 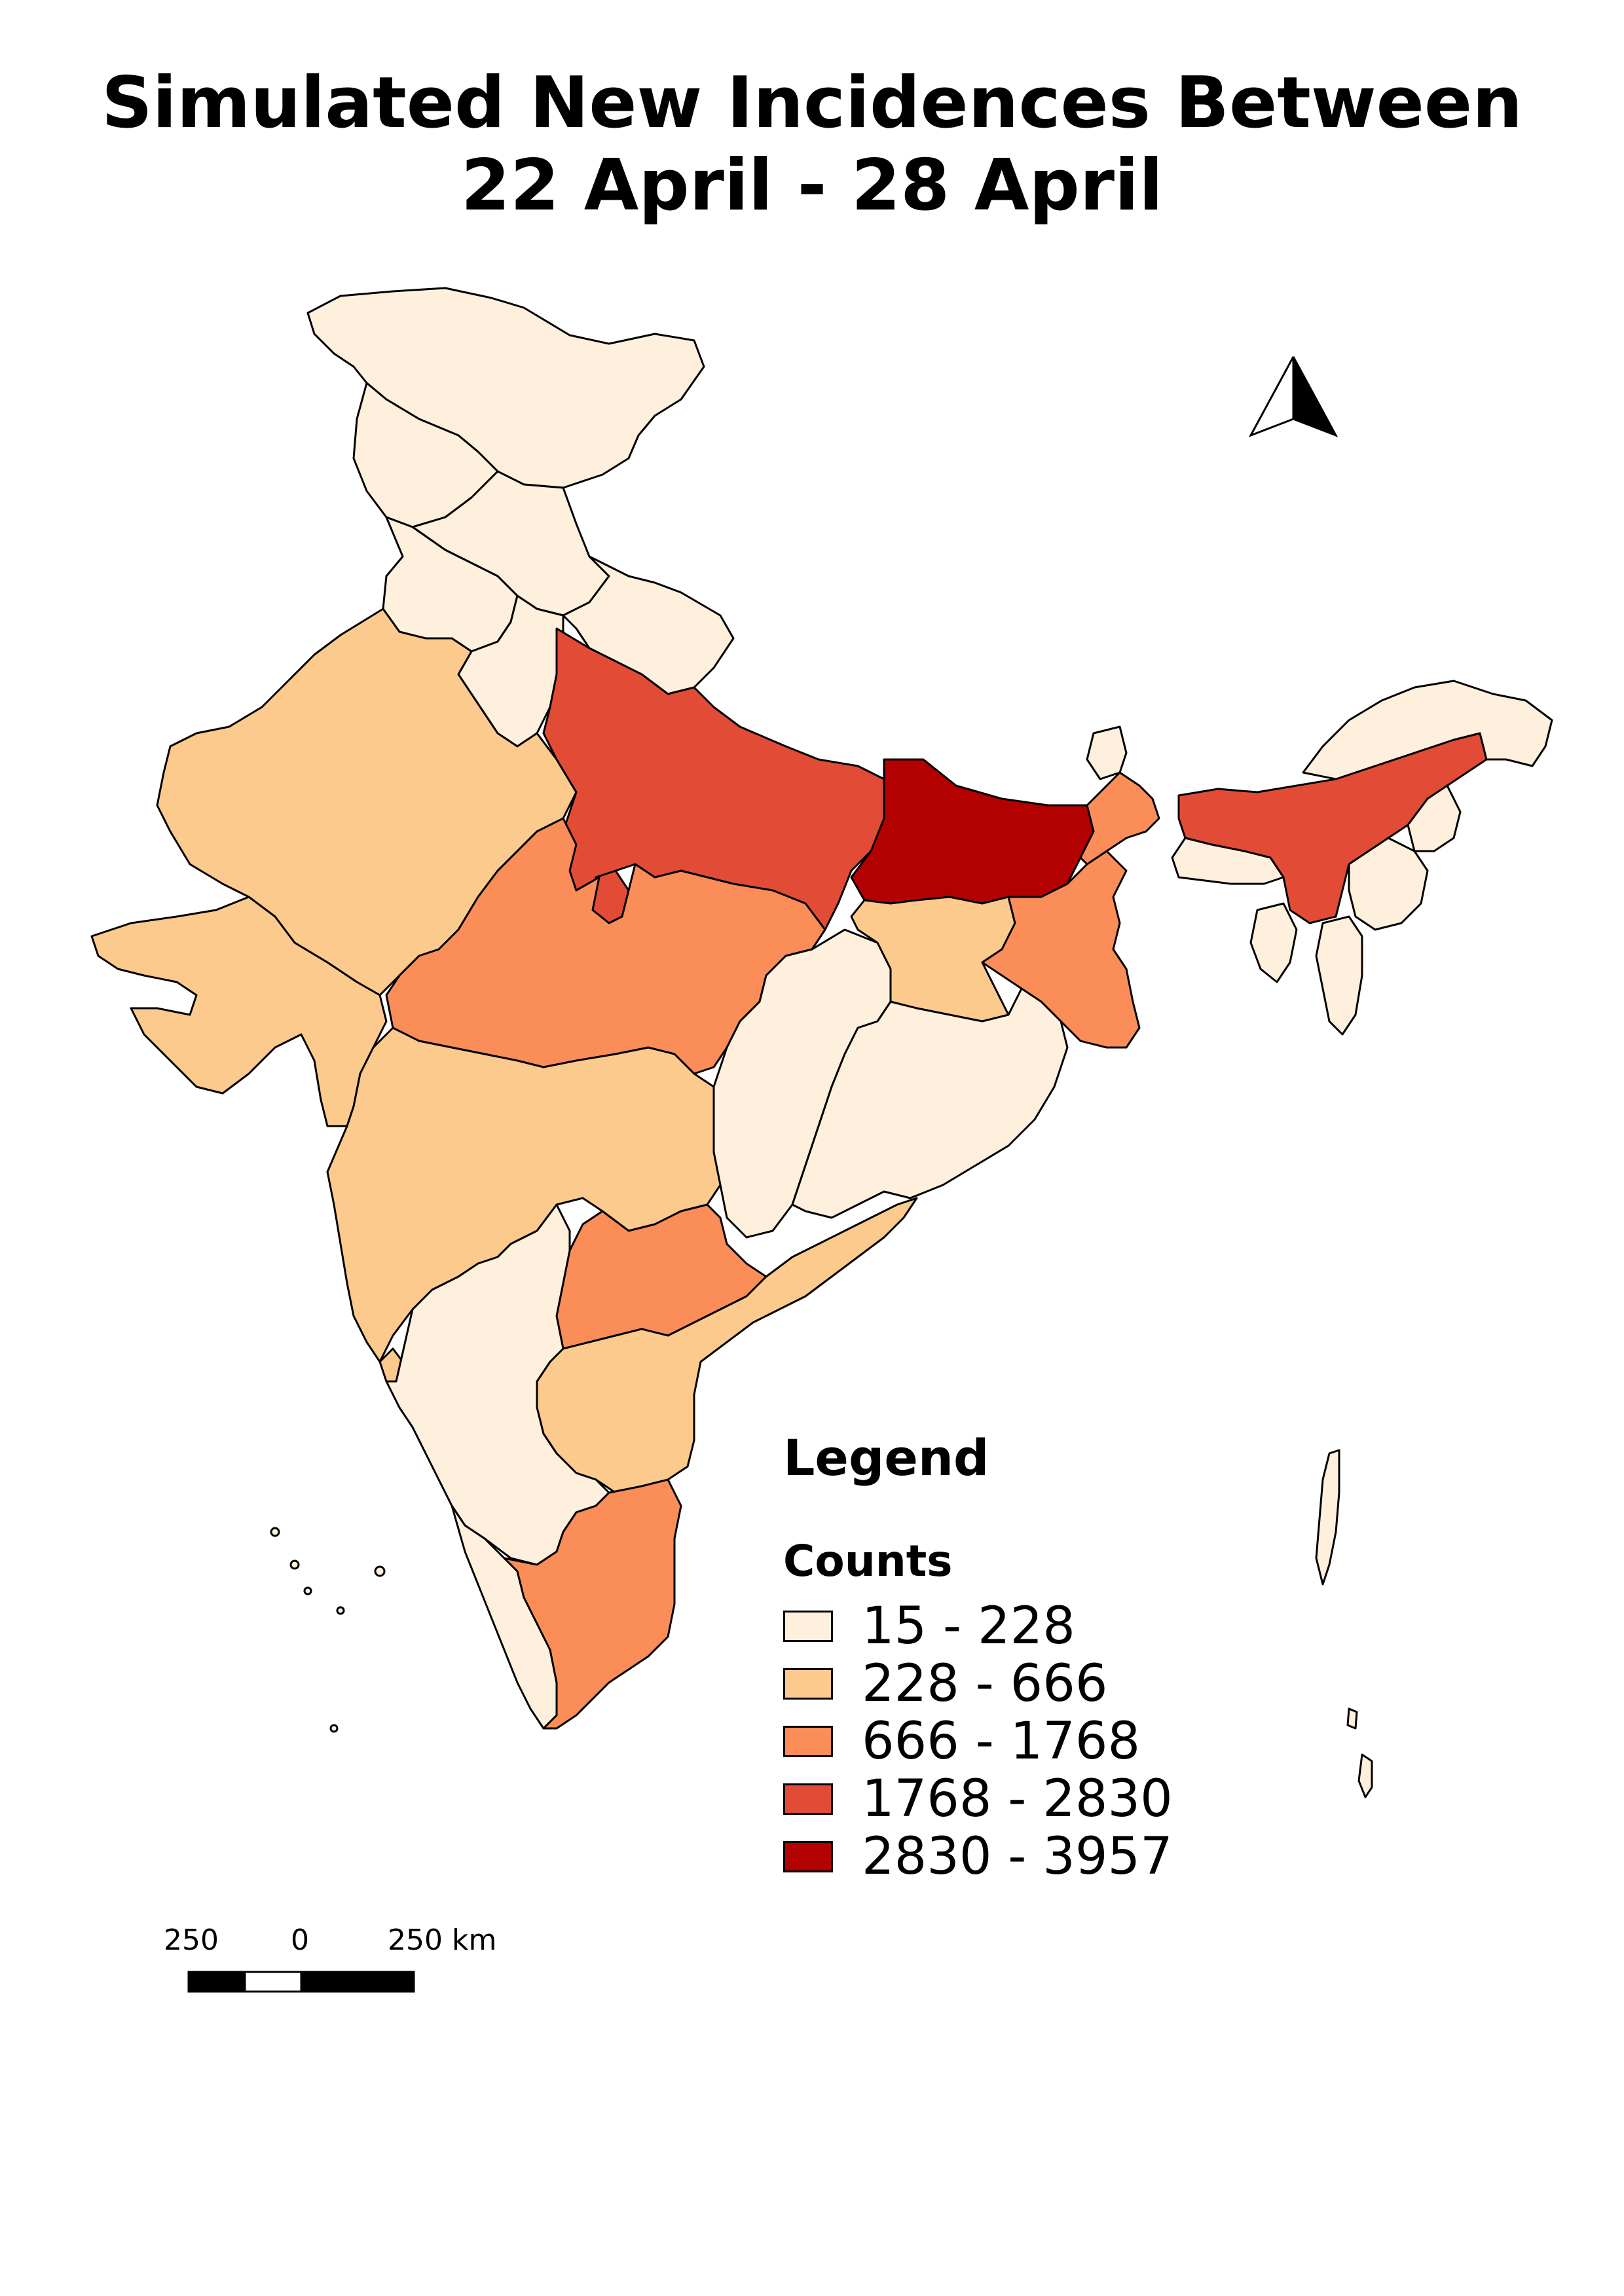 I want to click on legend-item: 1768 - 2830, so click(x=978, y=1799).